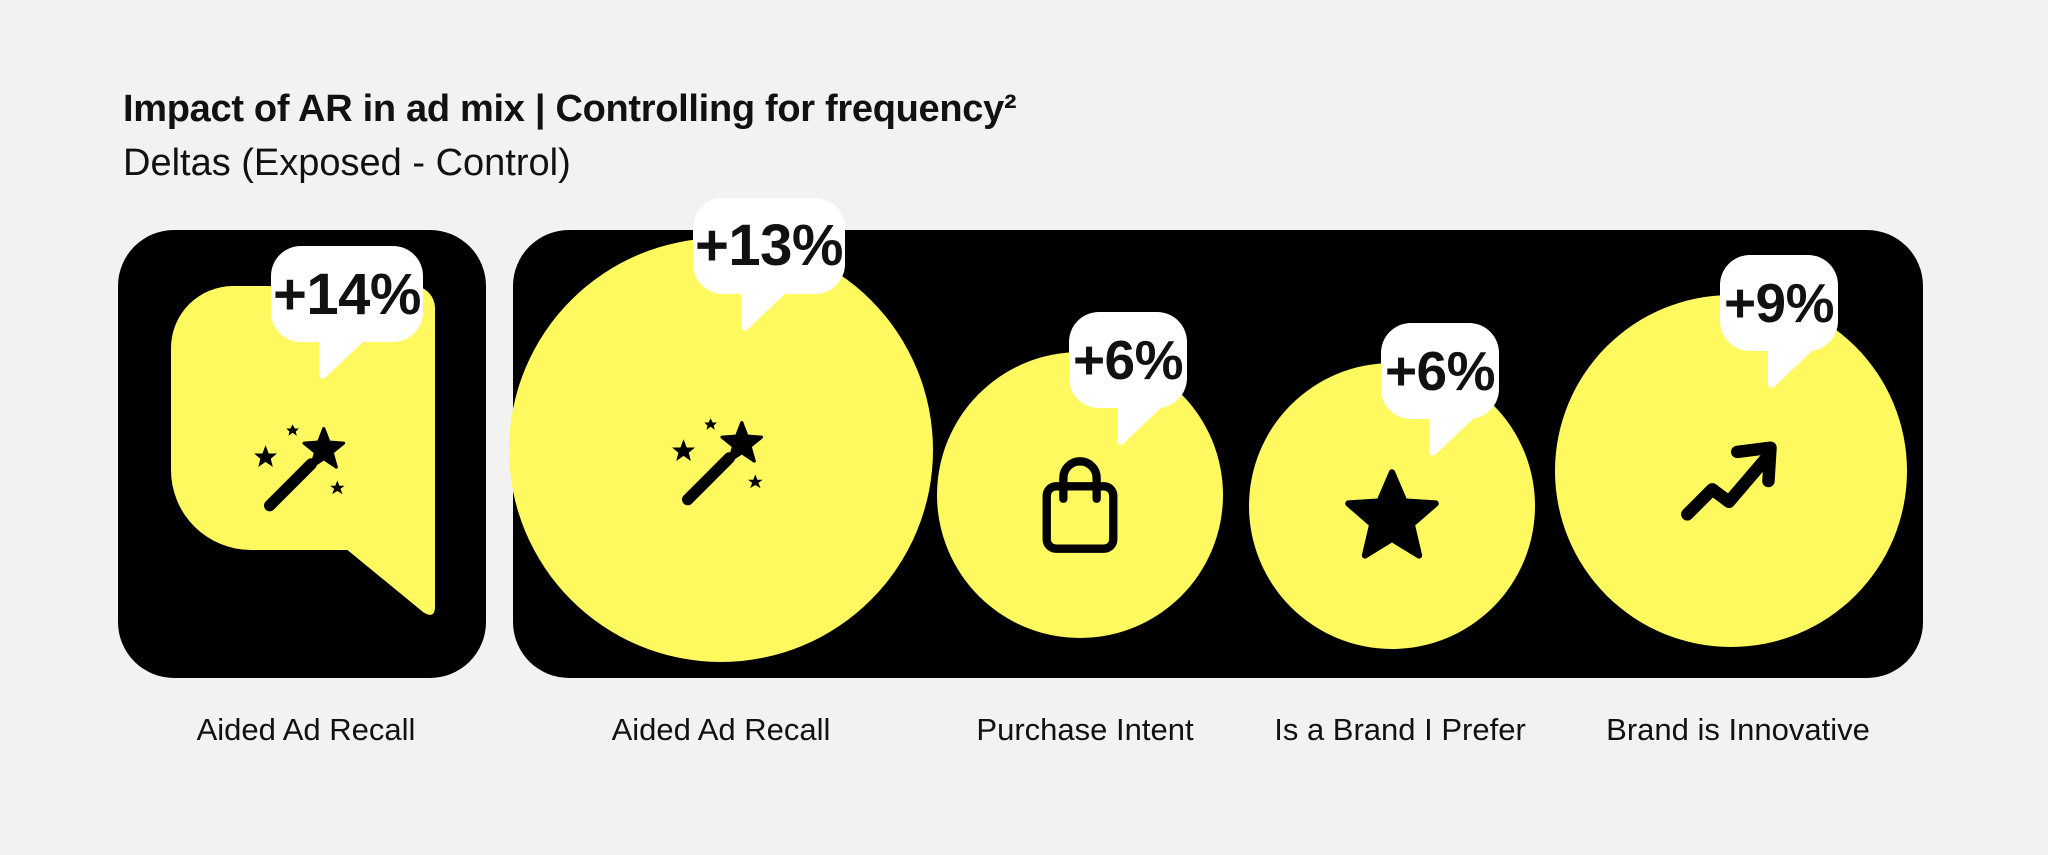 The height and width of the screenshot is (855, 2048). What do you see at coordinates (347, 163) in the screenshot?
I see `chart-subtitle: Deltas (Exposed - Control)` at bounding box center [347, 163].